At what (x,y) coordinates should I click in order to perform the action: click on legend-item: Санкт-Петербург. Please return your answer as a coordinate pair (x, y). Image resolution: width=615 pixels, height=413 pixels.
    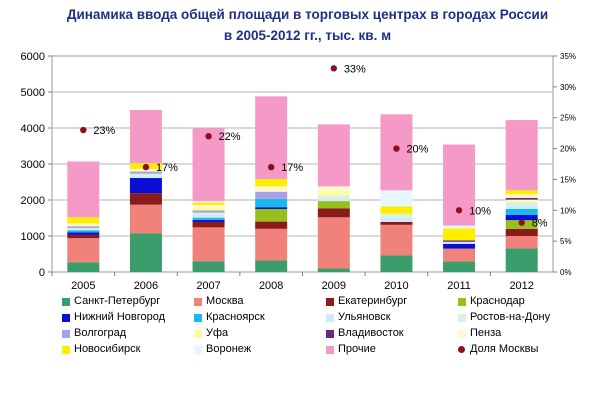
    Looking at the image, I should click on (111, 301).